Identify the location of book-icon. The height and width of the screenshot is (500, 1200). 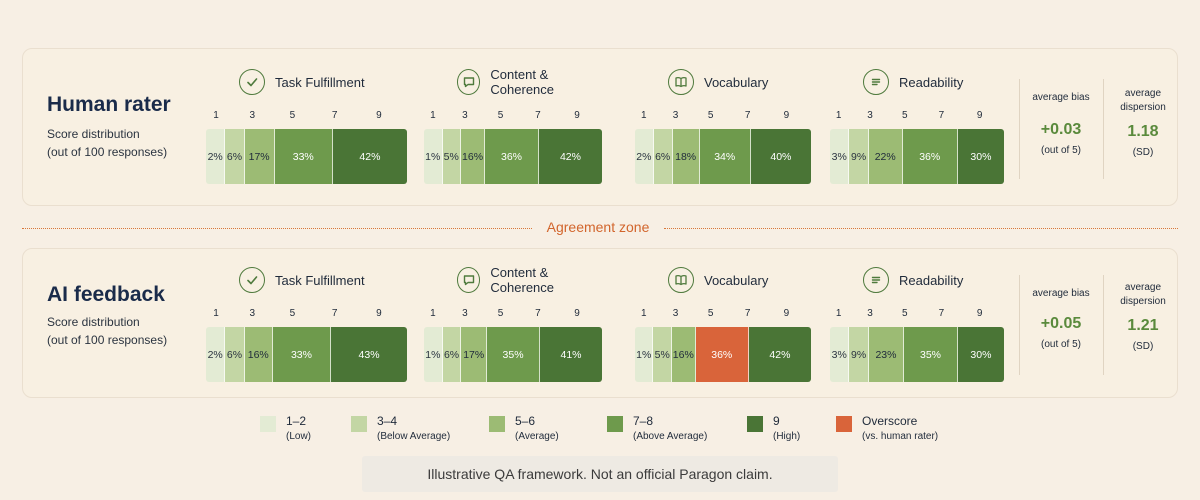
(681, 82).